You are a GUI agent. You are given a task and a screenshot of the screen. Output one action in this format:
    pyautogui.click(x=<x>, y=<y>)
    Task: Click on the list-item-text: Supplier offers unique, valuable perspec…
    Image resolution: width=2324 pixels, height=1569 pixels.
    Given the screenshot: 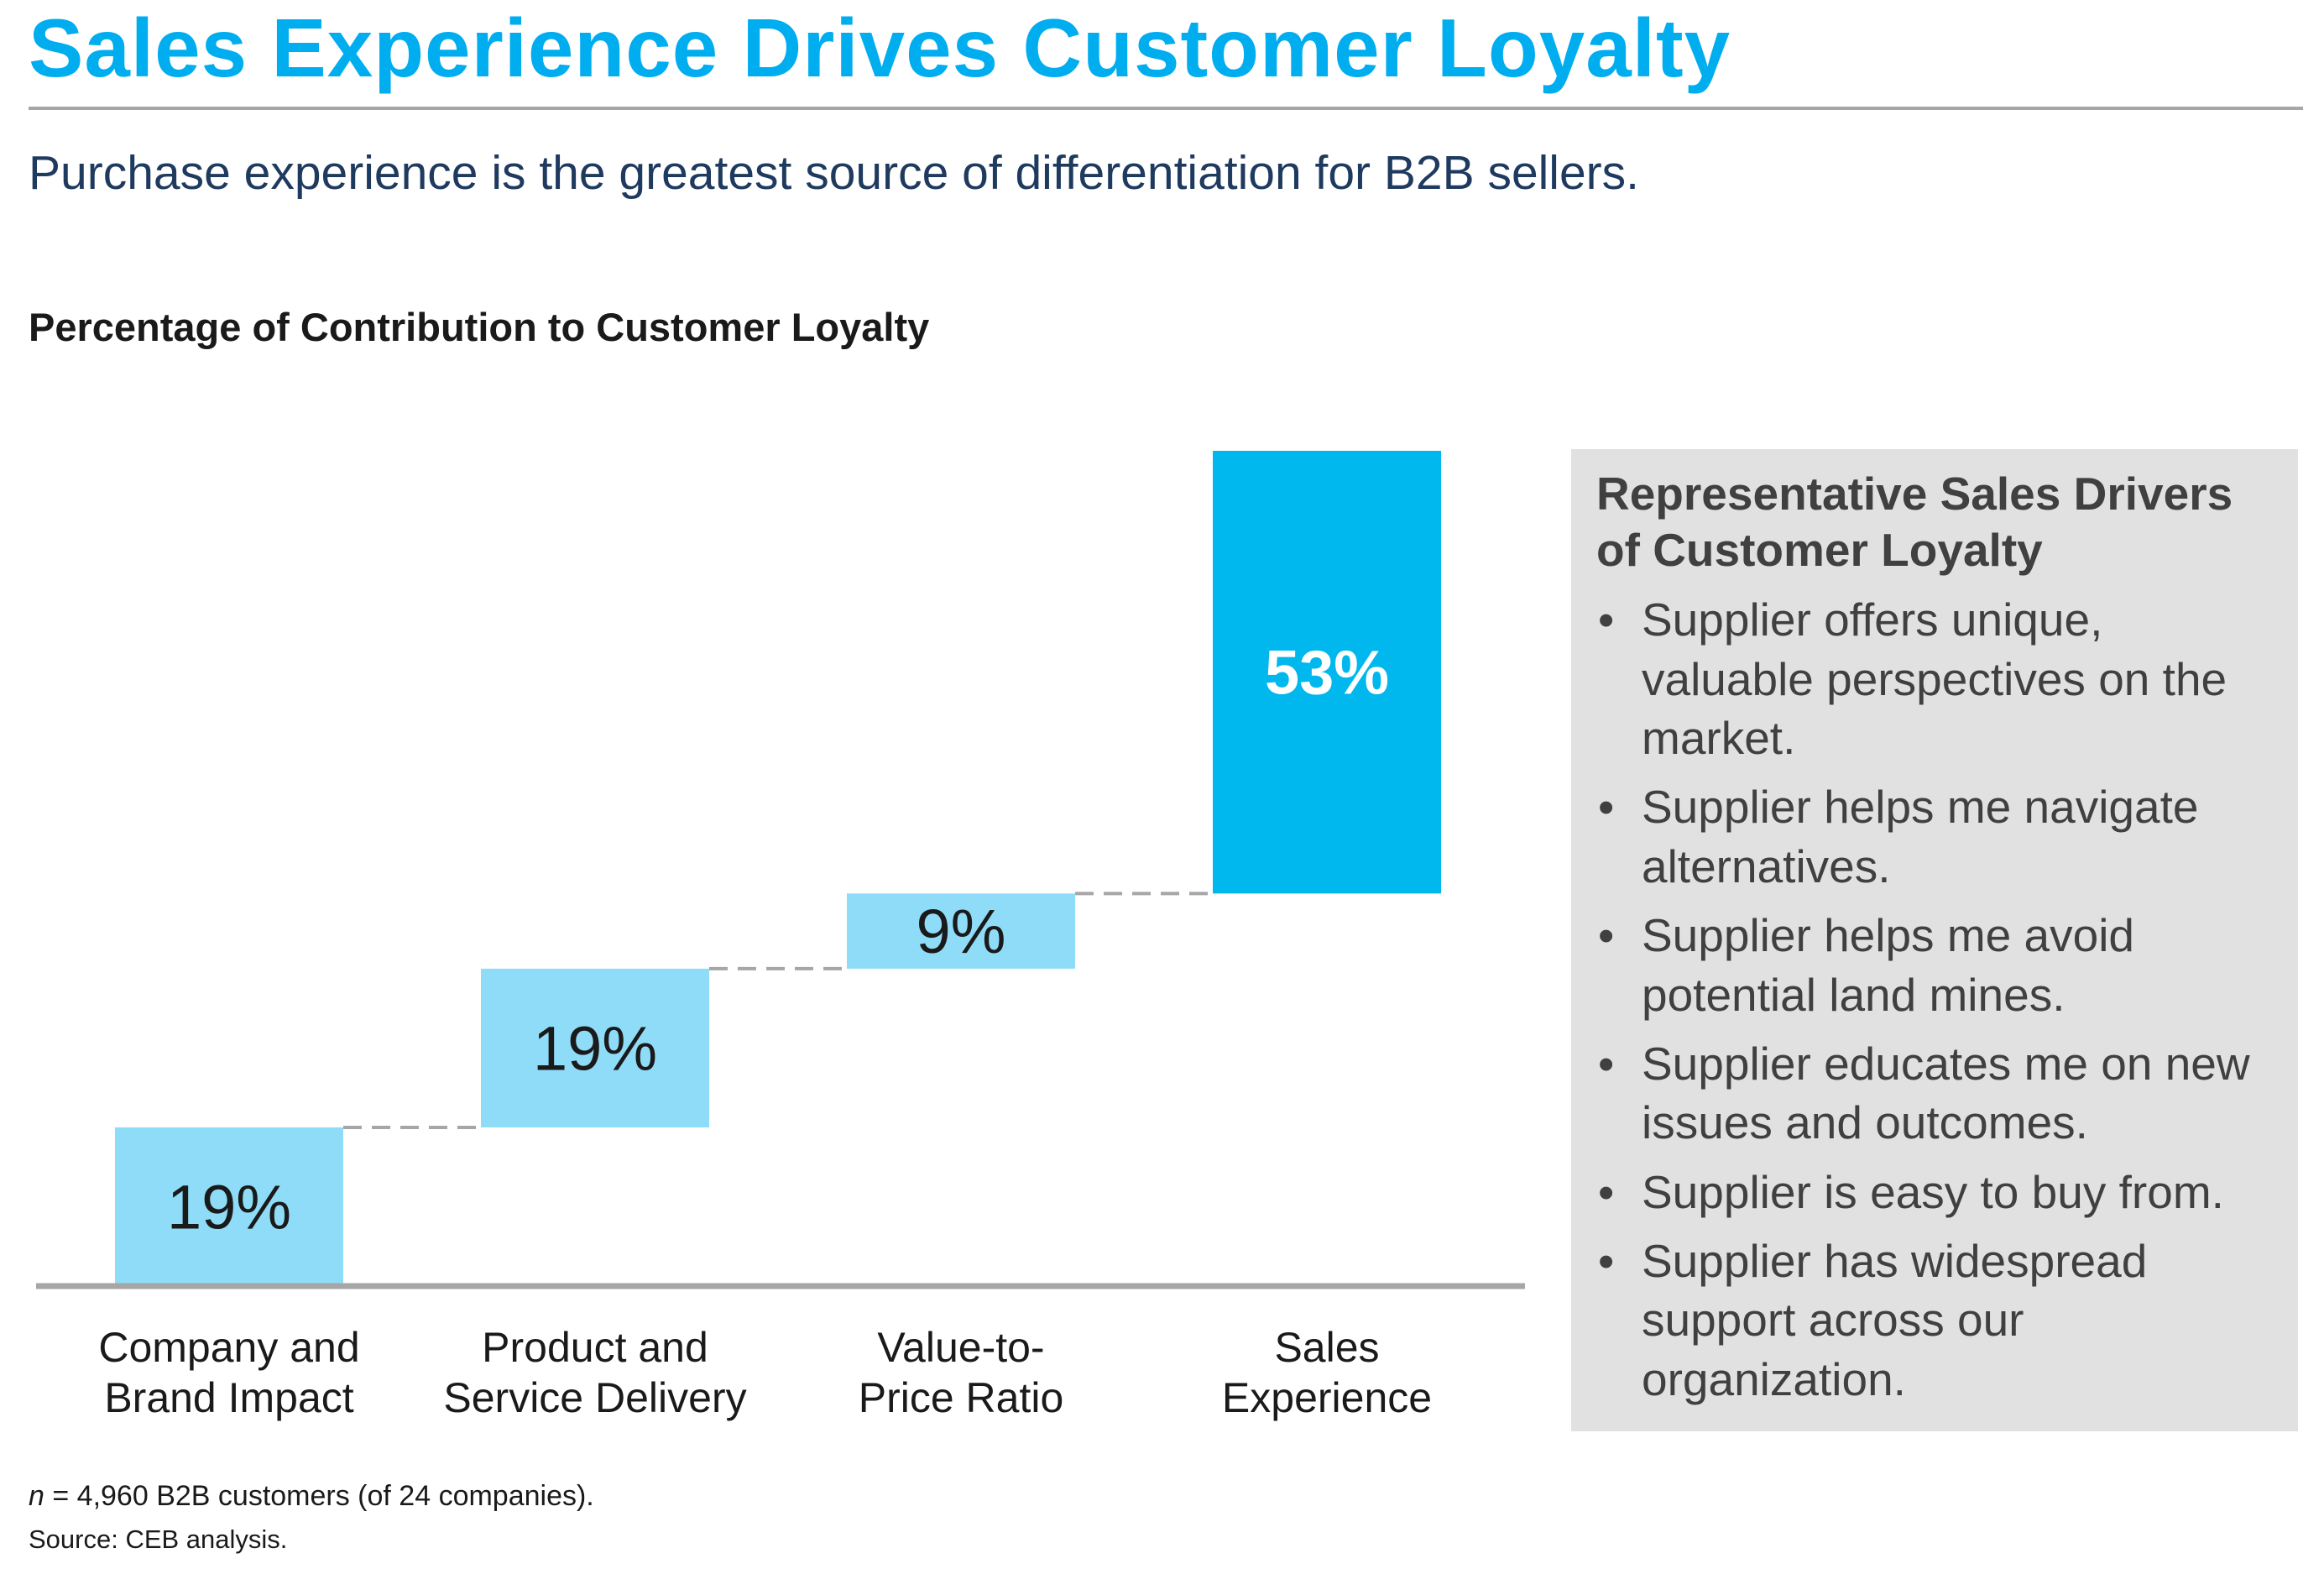 What is the action you would take?
    pyautogui.click(x=1934, y=679)
    